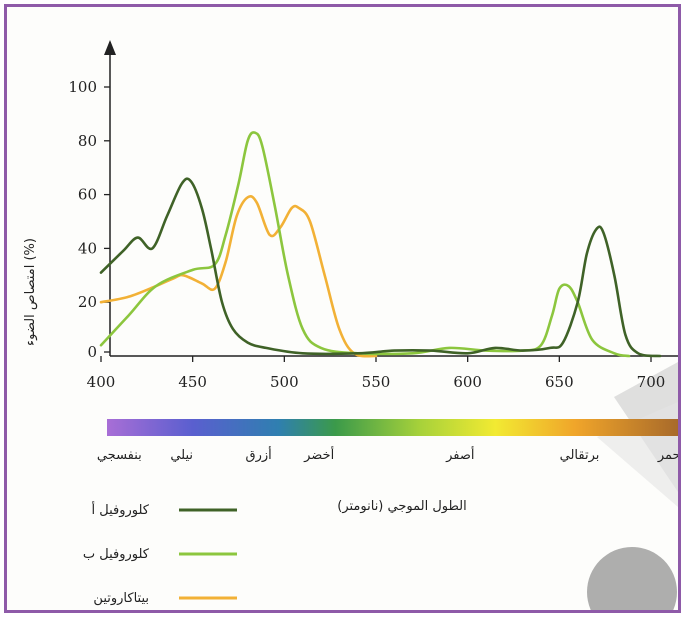  I want to click on x-axis-label: الطول الموجي (نانومتر), so click(401, 506).